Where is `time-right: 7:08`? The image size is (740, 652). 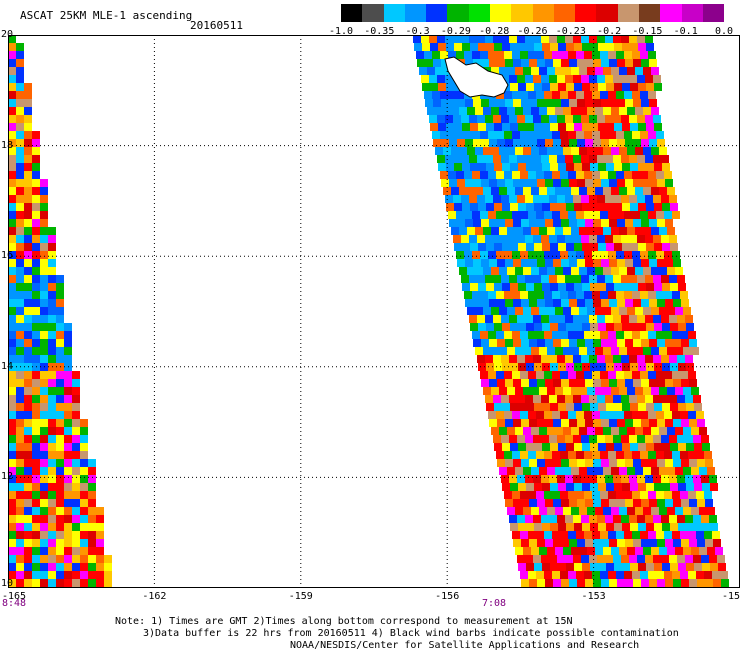
time-right: 7:08 is located at coordinates (494, 603).